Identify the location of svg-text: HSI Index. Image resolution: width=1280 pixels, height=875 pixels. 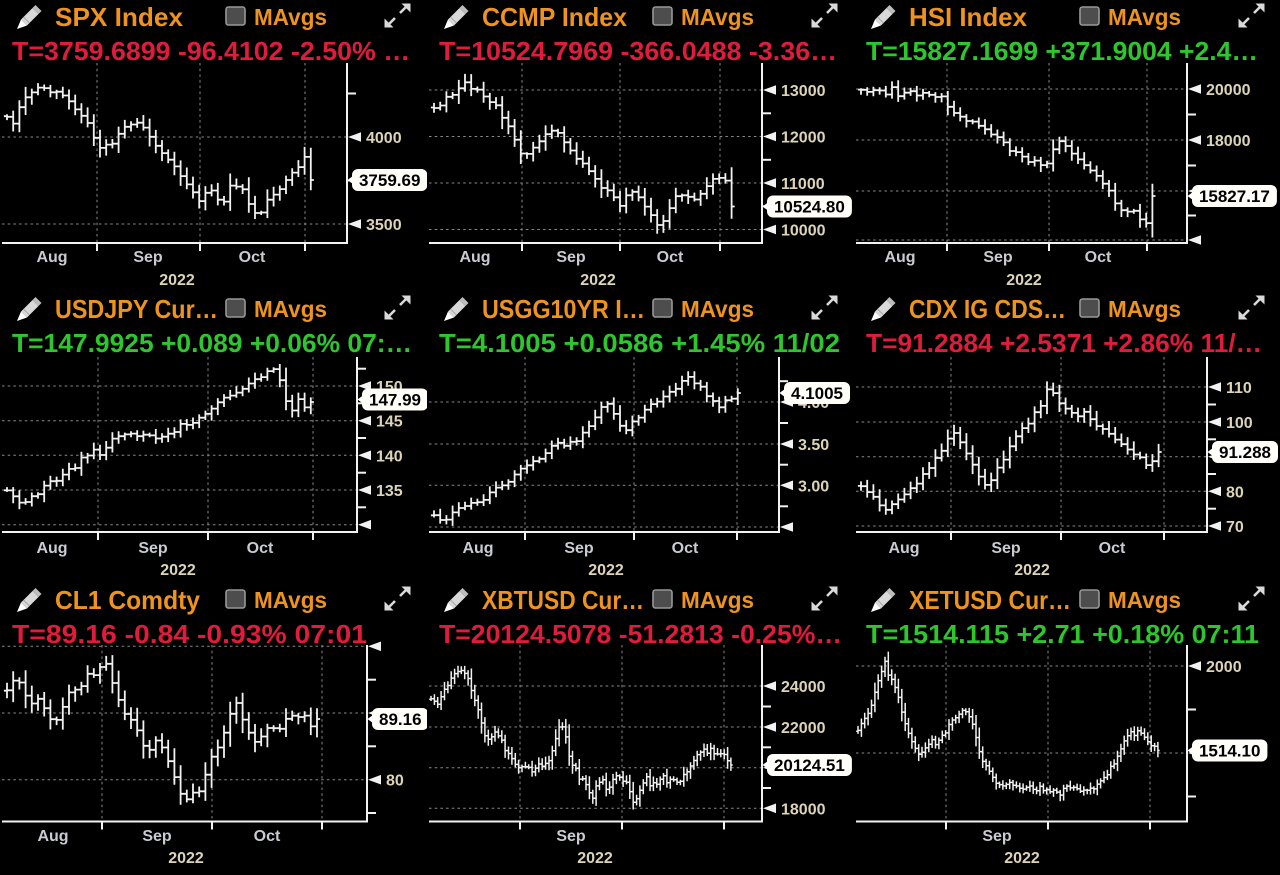
(968, 17).